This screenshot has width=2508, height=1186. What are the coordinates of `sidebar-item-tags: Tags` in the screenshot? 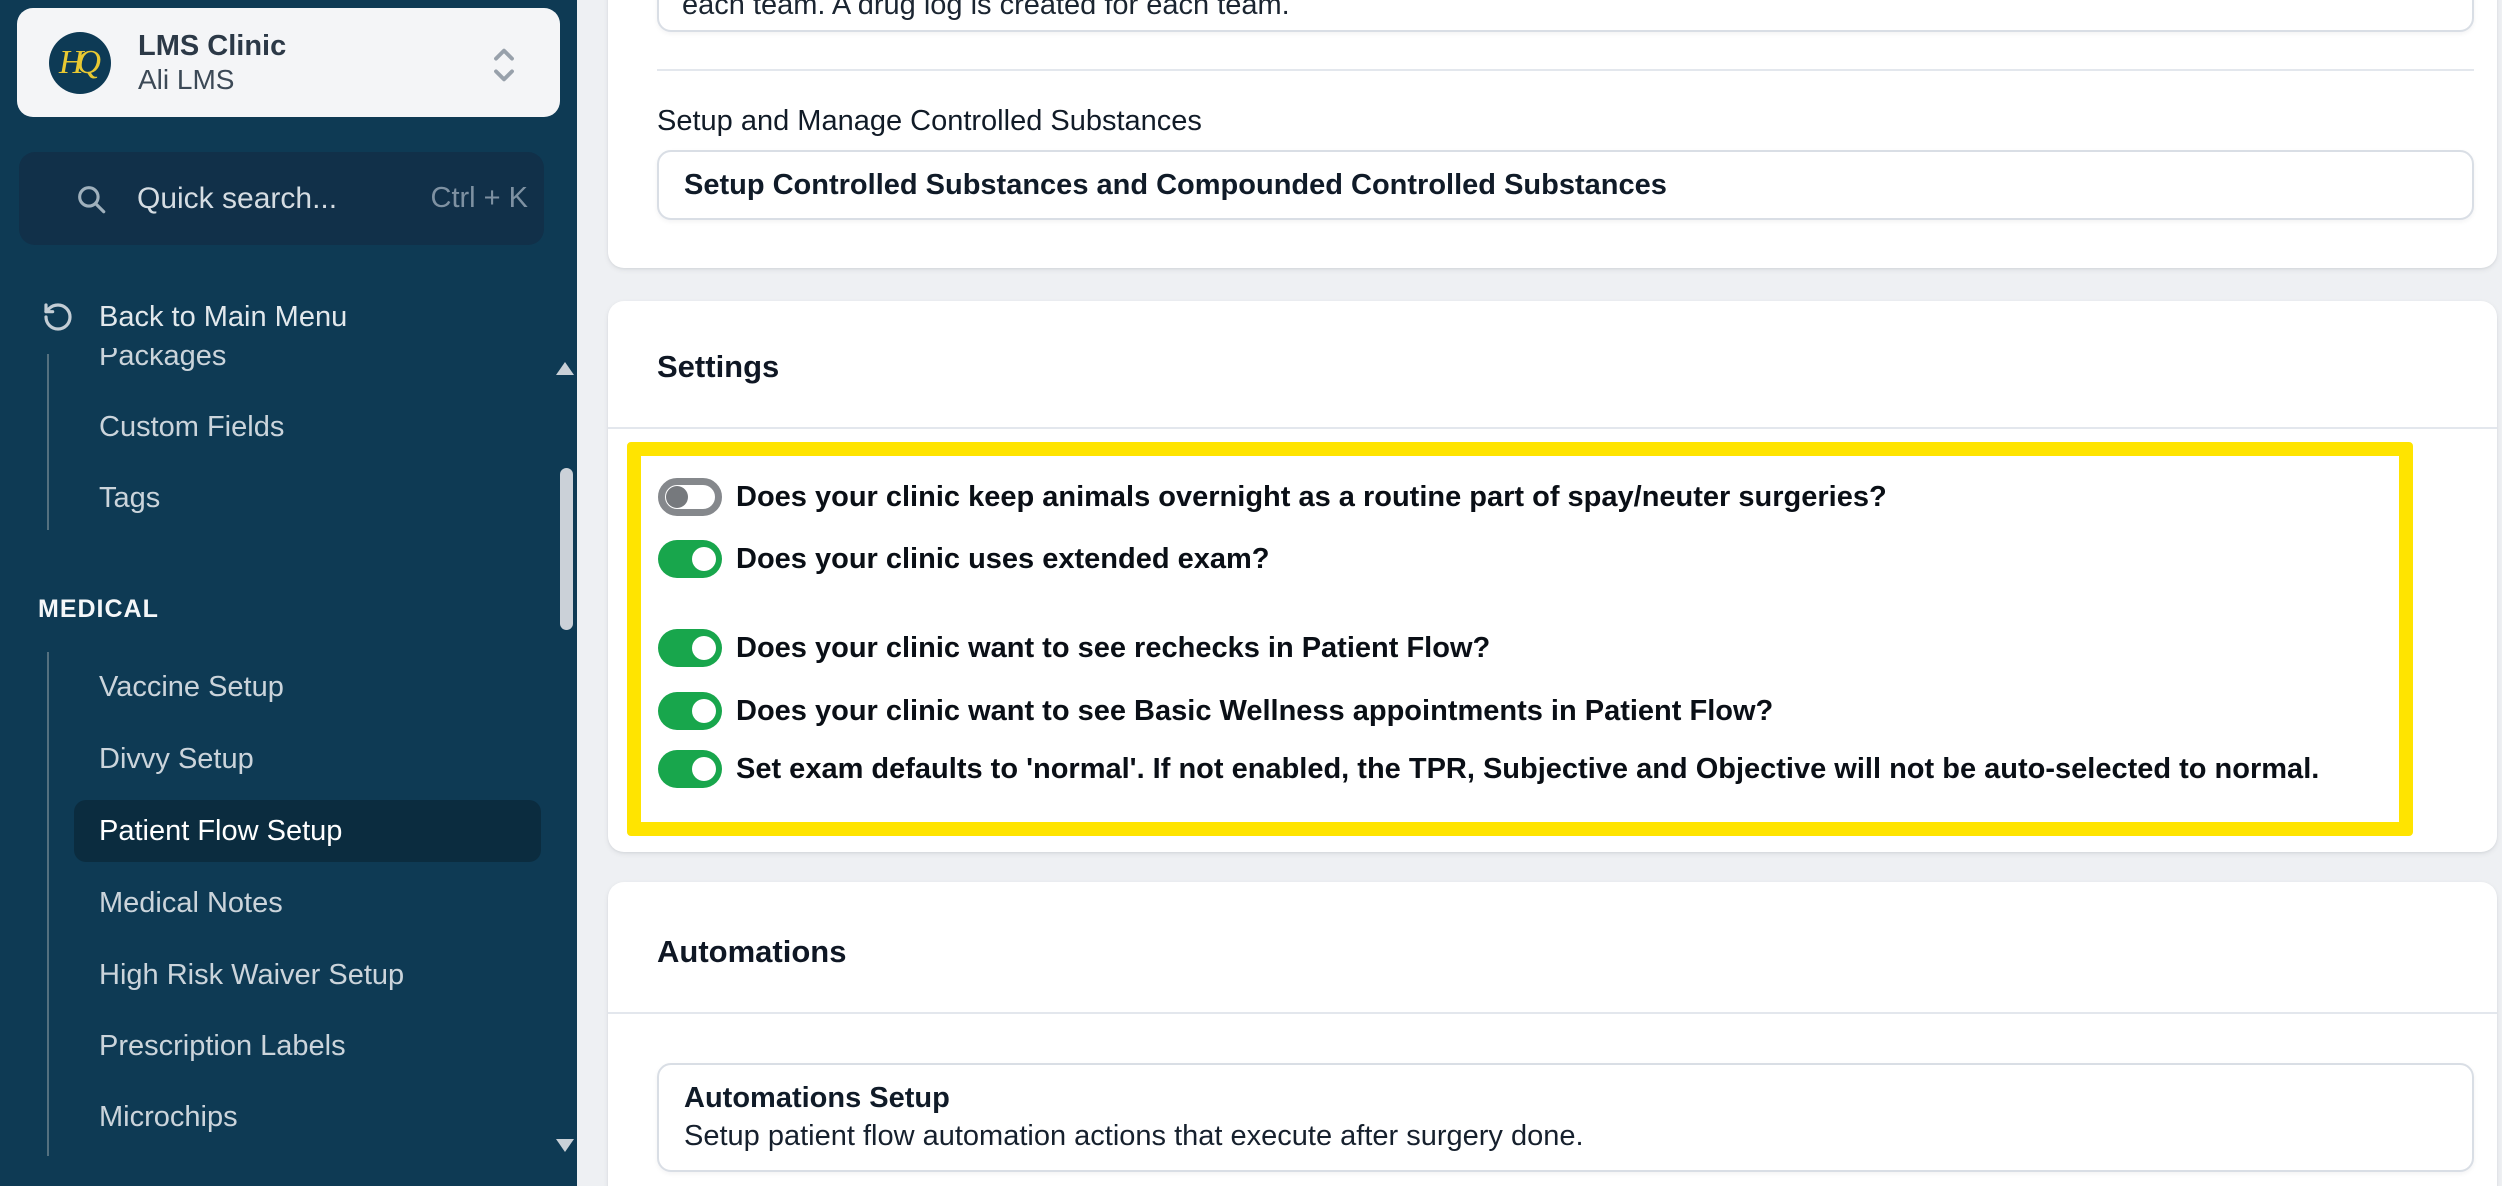 It's located at (307, 498).